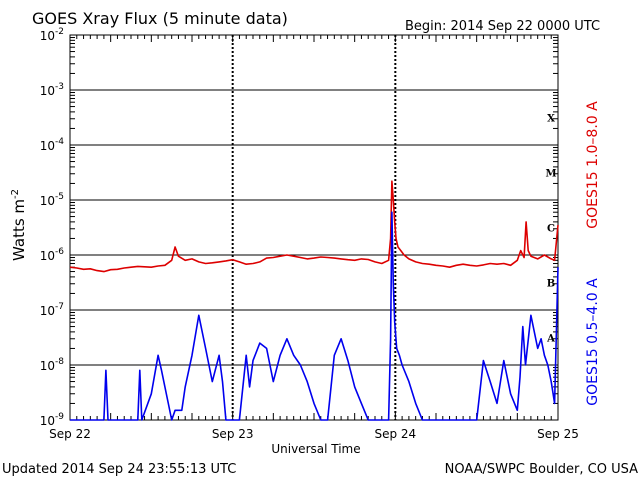 The width and height of the screenshot is (640, 480). Describe the element at coordinates (558, 434) in the screenshot. I see `x-tick-label: Sep 25` at that location.